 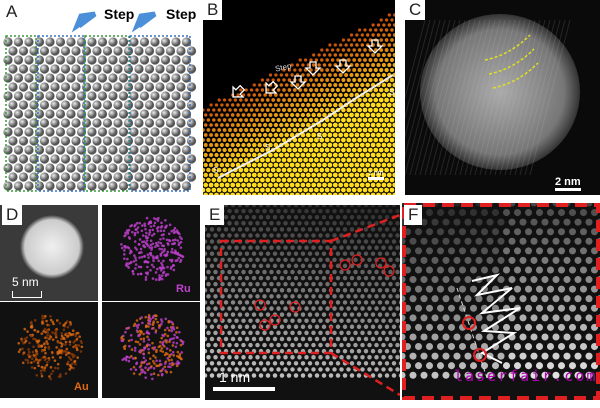 I want to click on highlight-circle, so click(x=357, y=260).